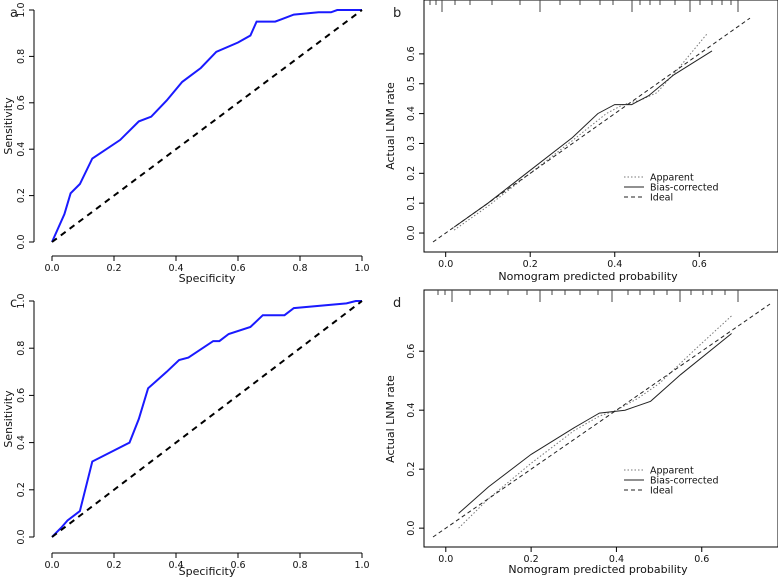 The image size is (778, 580). What do you see at coordinates (397, 303) in the screenshot?
I see `panel-label-d: d` at bounding box center [397, 303].